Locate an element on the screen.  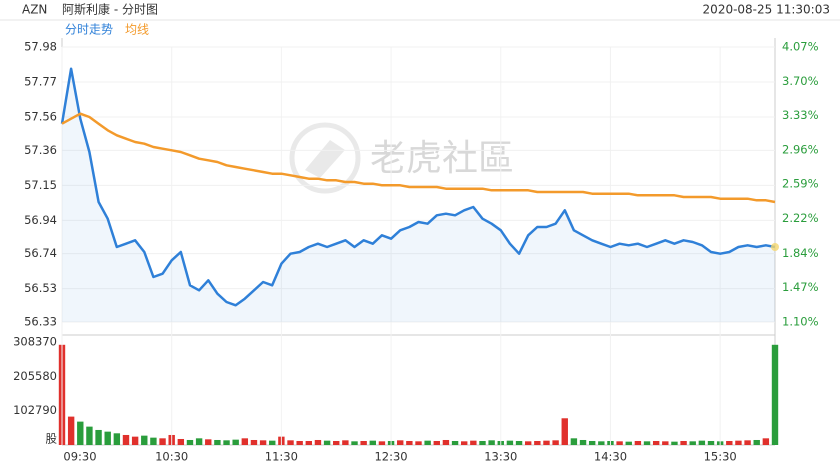
volume-tick-label: 205580 is located at coordinates (35, 376).